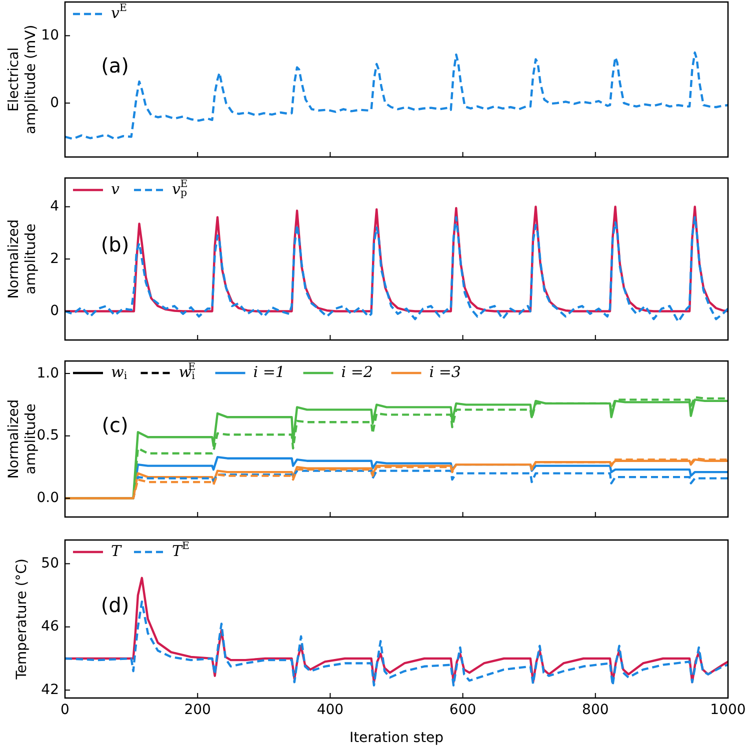  I want to click on annotation: (a), so click(115, 66).